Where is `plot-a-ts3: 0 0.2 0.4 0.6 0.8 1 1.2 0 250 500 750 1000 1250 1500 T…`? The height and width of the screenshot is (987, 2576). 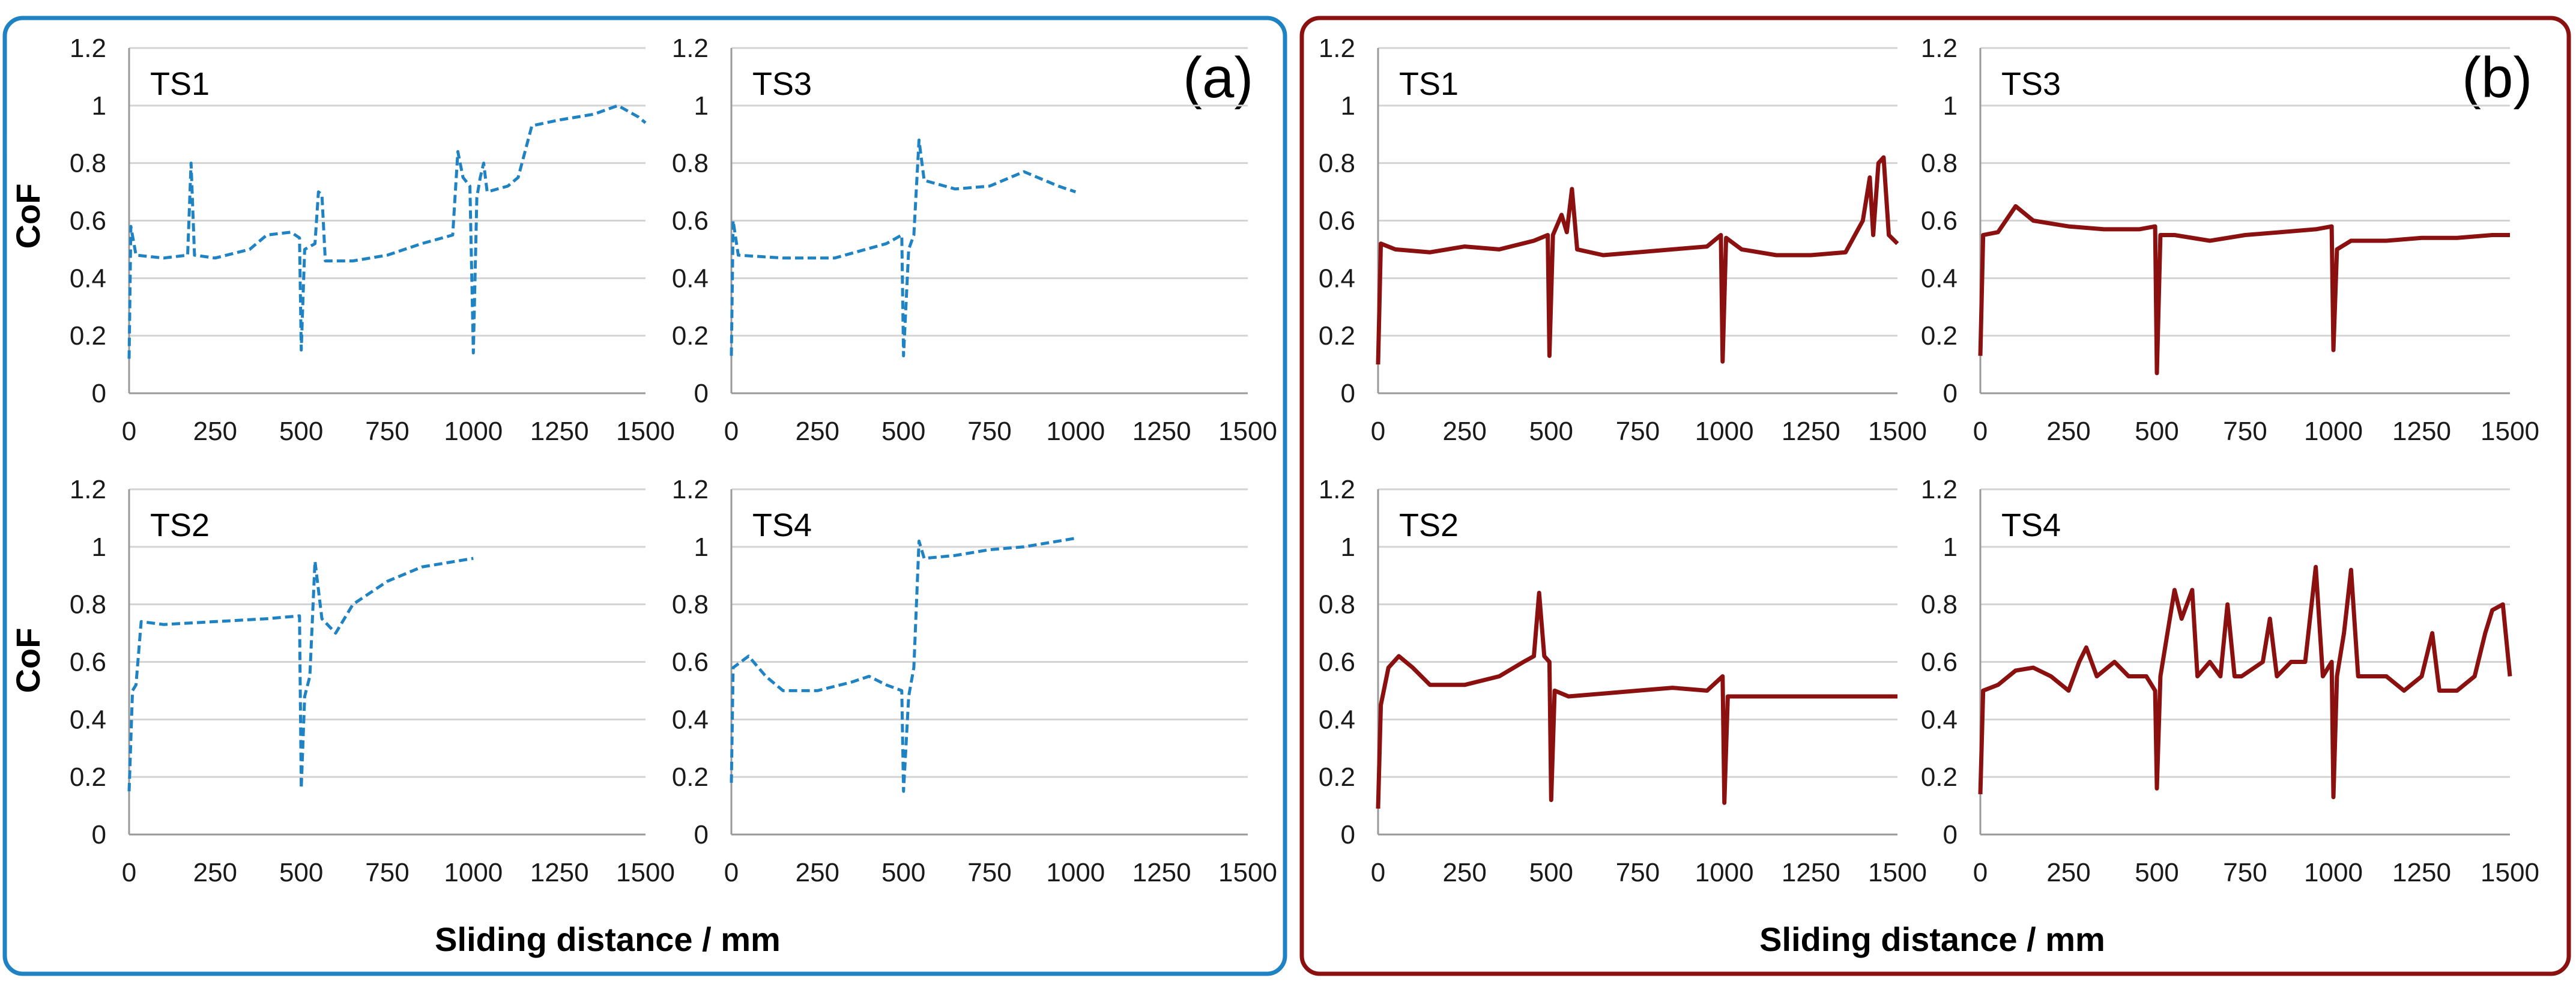 plot-a-ts3: 0 0.2 0.4 0.6 0.8 1 1.2 0 250 500 750 1000 1250 1500 T… is located at coordinates (974, 240).